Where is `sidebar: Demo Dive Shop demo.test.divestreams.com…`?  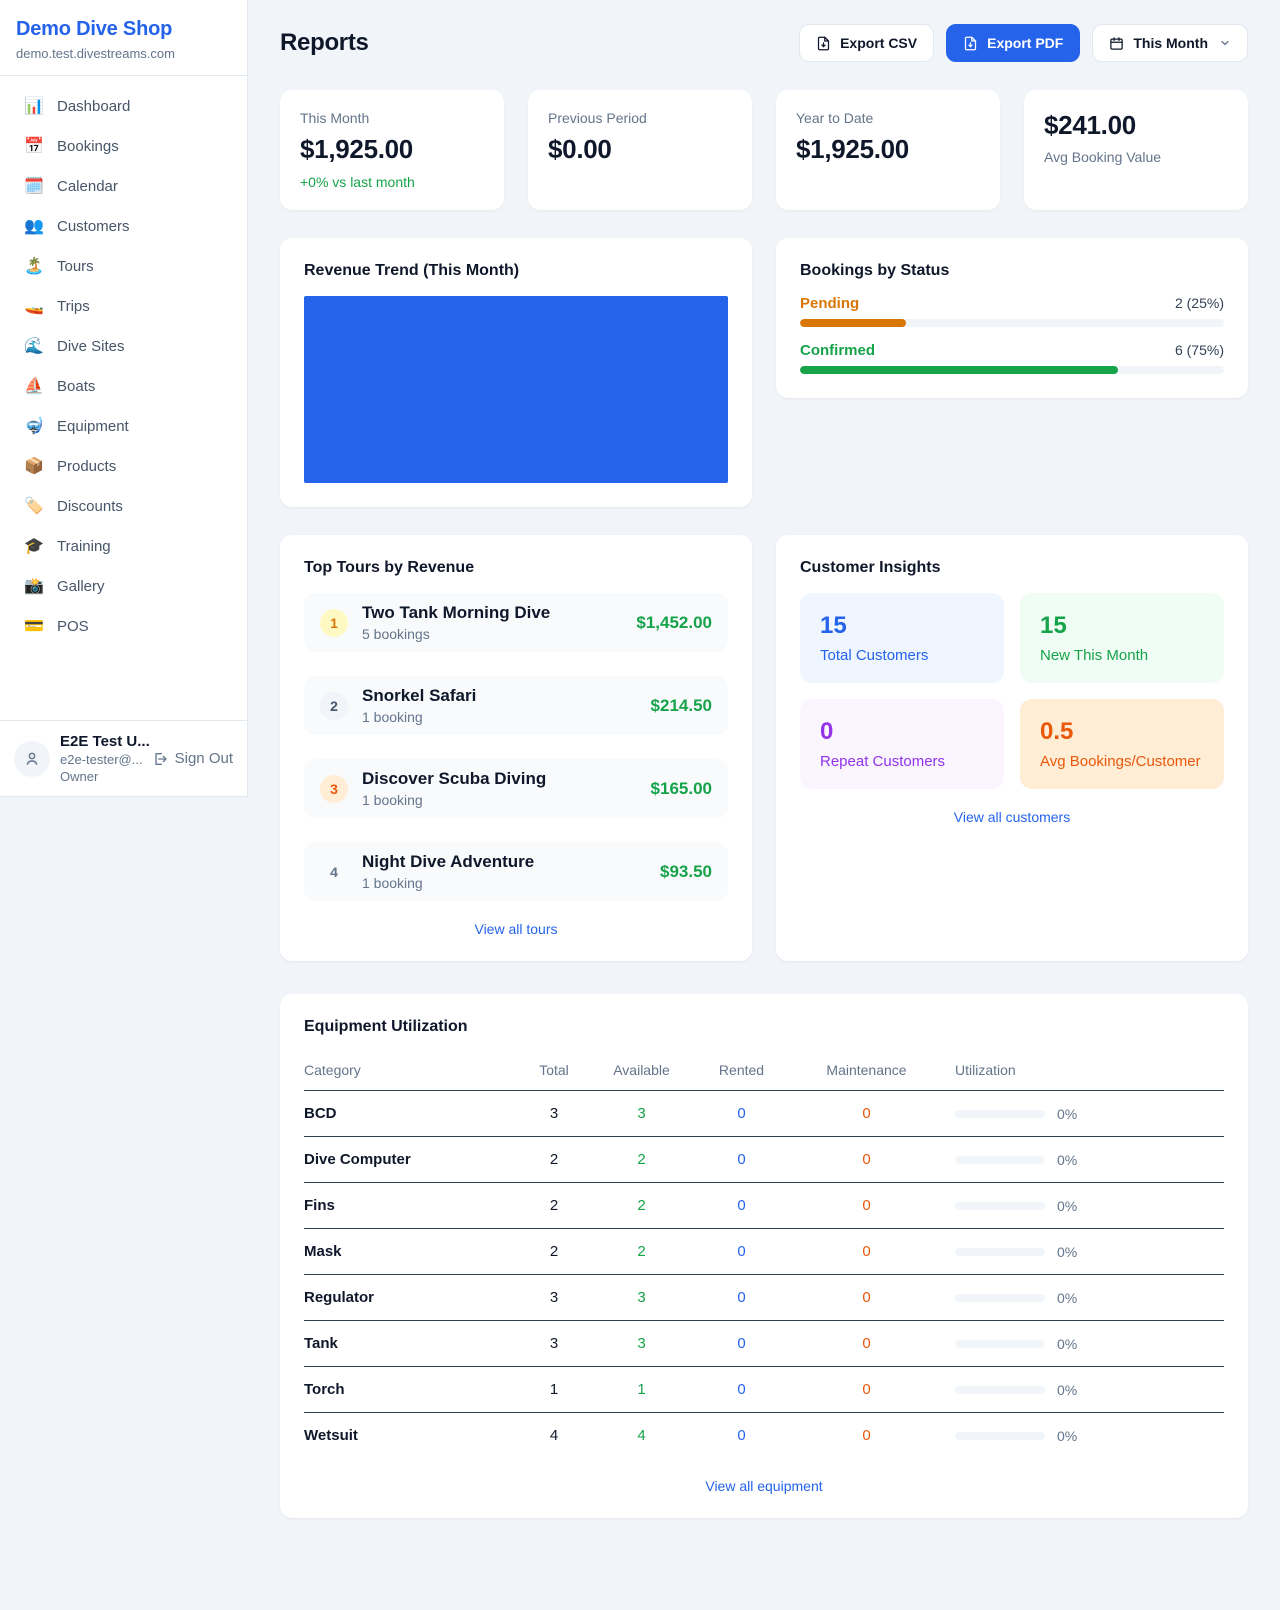
sidebar: Demo Dive Shop demo.test.divestreams.com… is located at coordinates (124, 398).